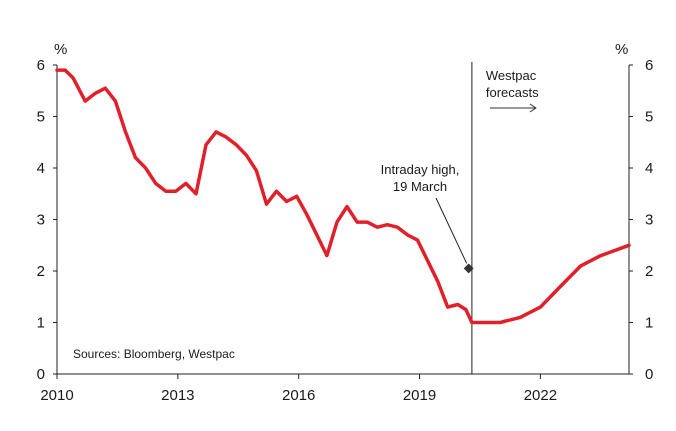  I want to click on y-tick-label-right: 6, so click(649, 65).